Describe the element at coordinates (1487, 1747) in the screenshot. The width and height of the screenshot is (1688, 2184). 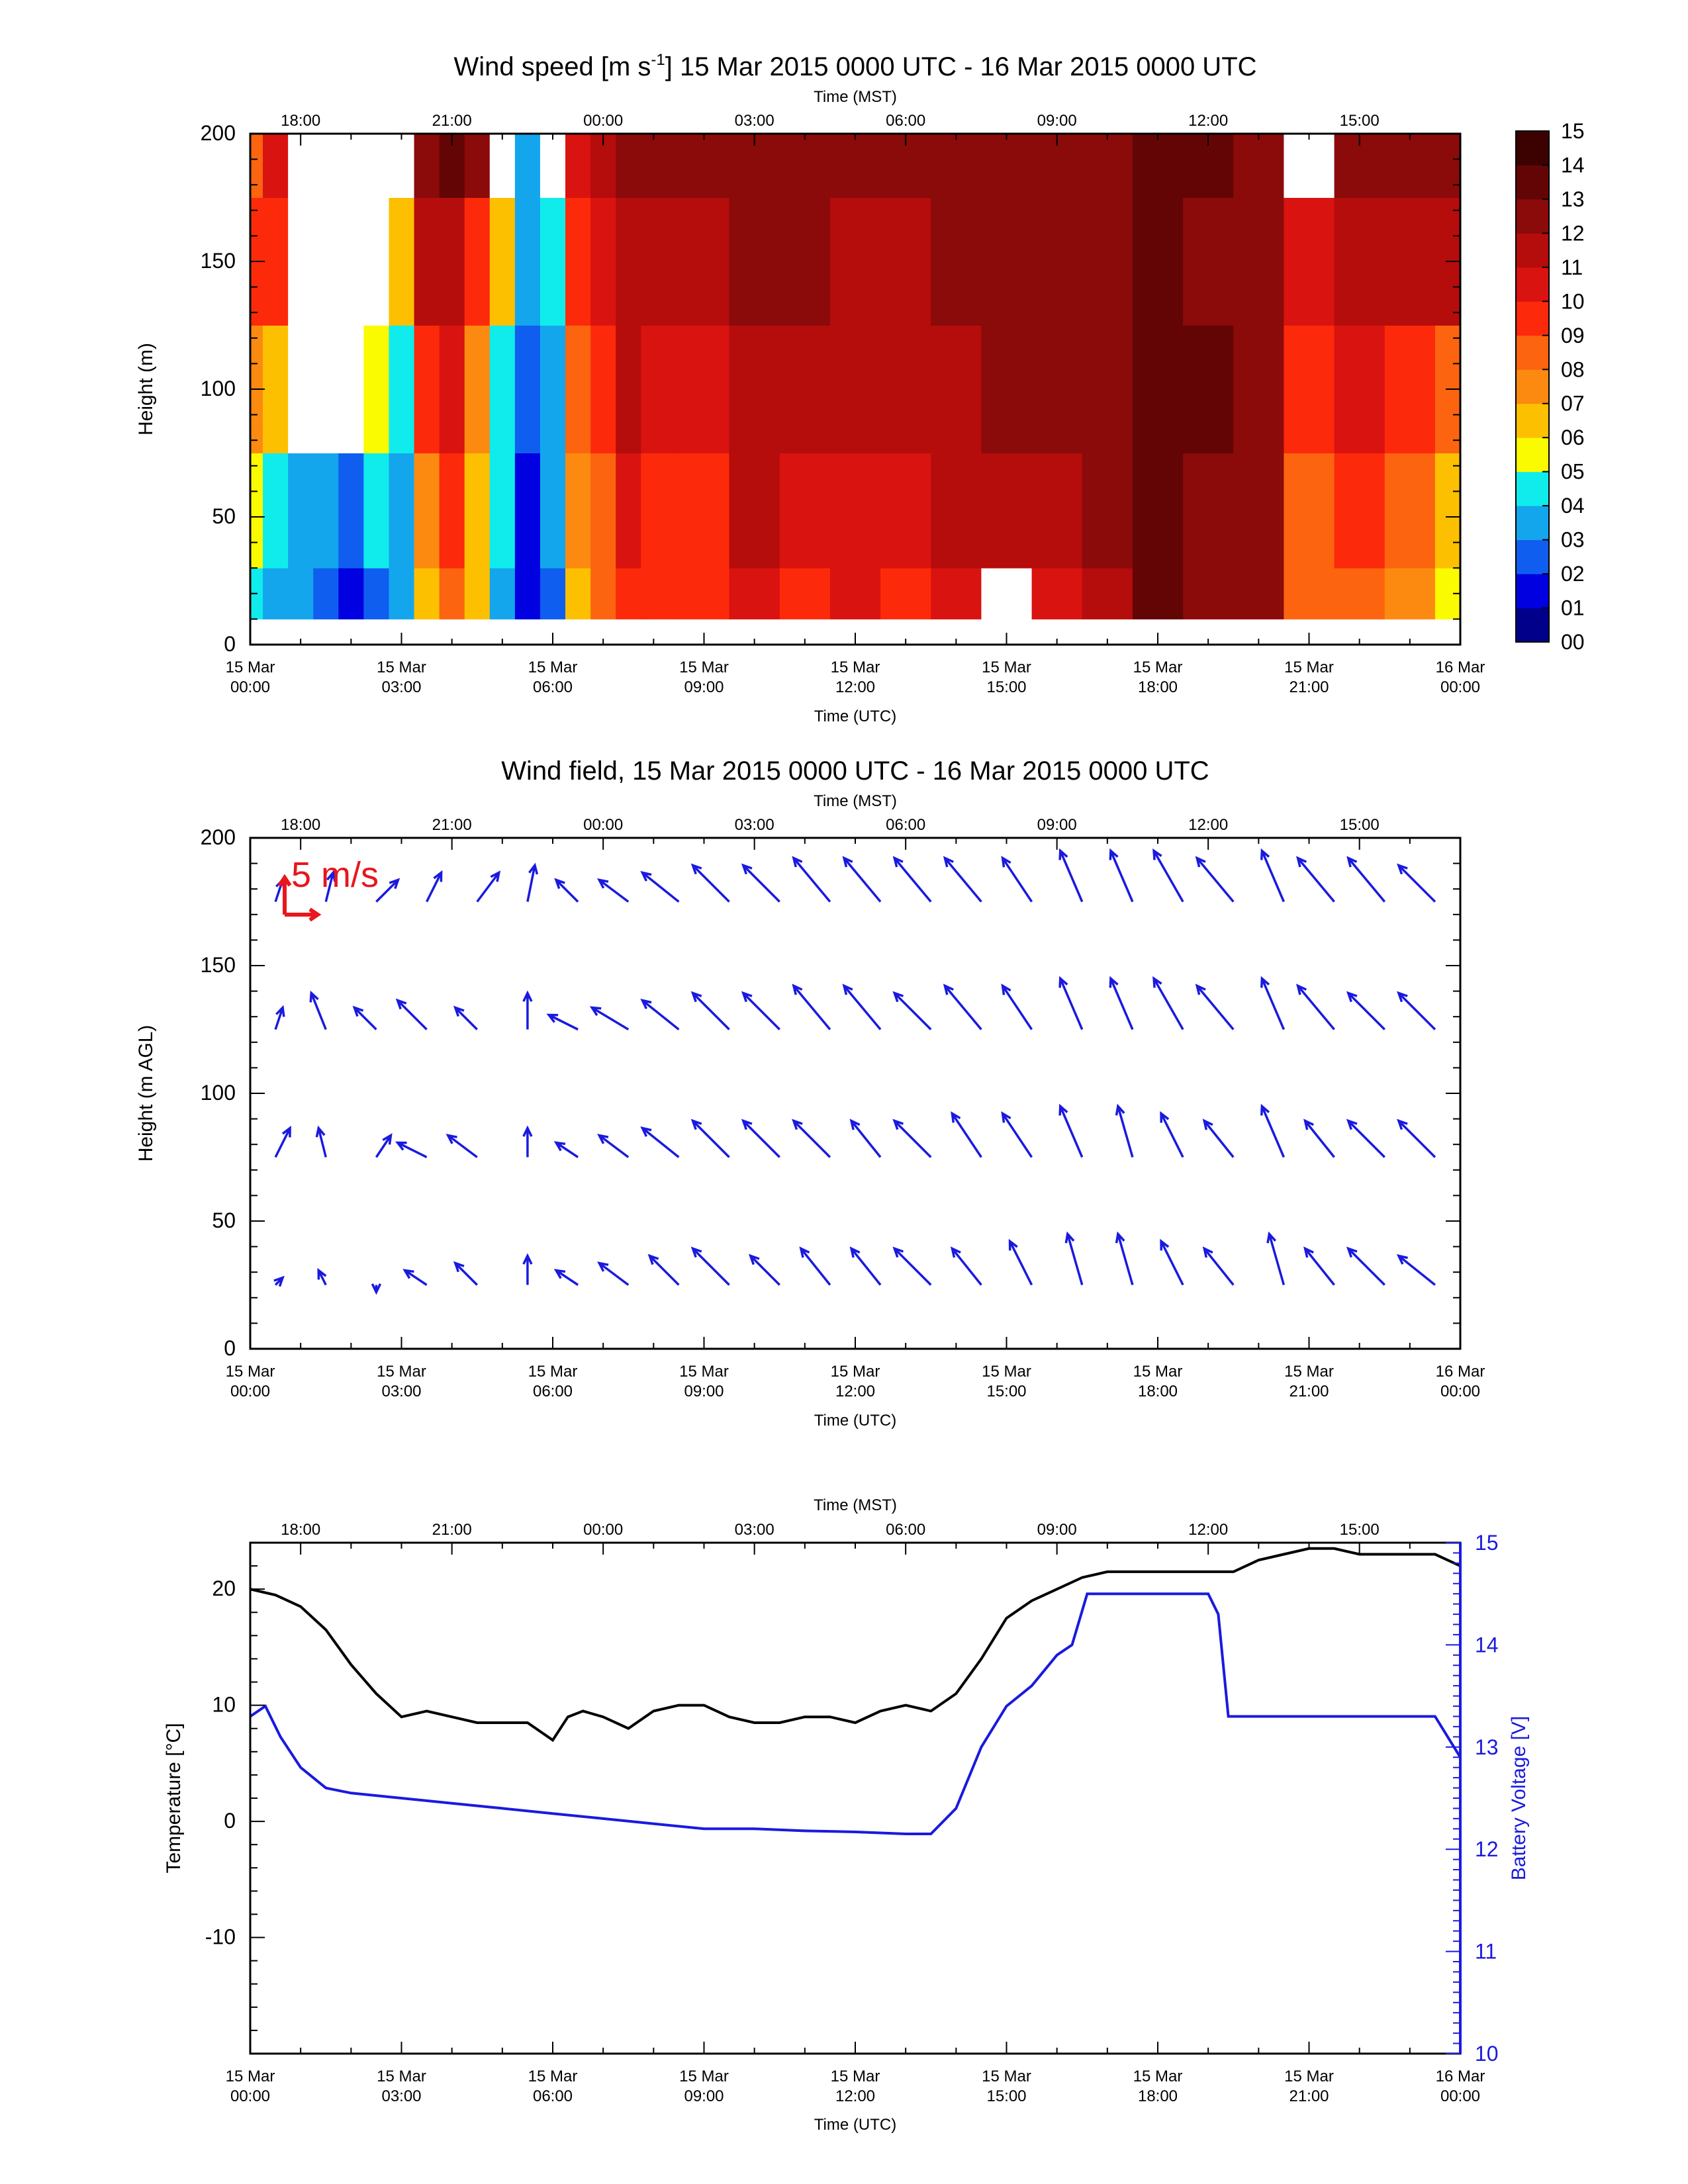
I see `battery-tick-label: 13` at that location.